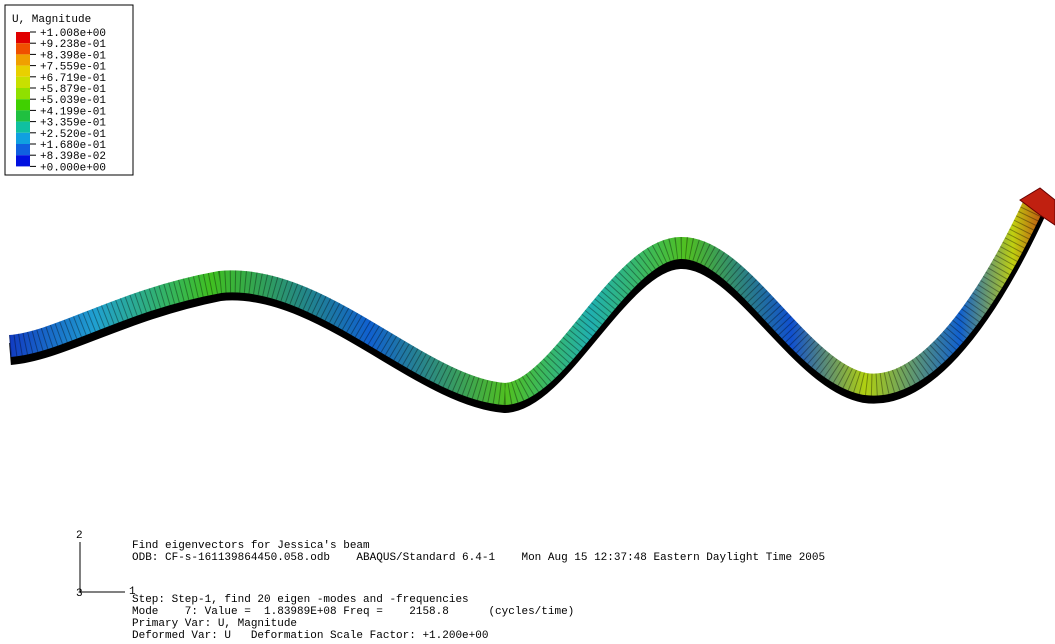 This screenshot has width=1055, height=644. Describe the element at coordinates (1037, 206) in the screenshot. I see `beam-end` at that location.